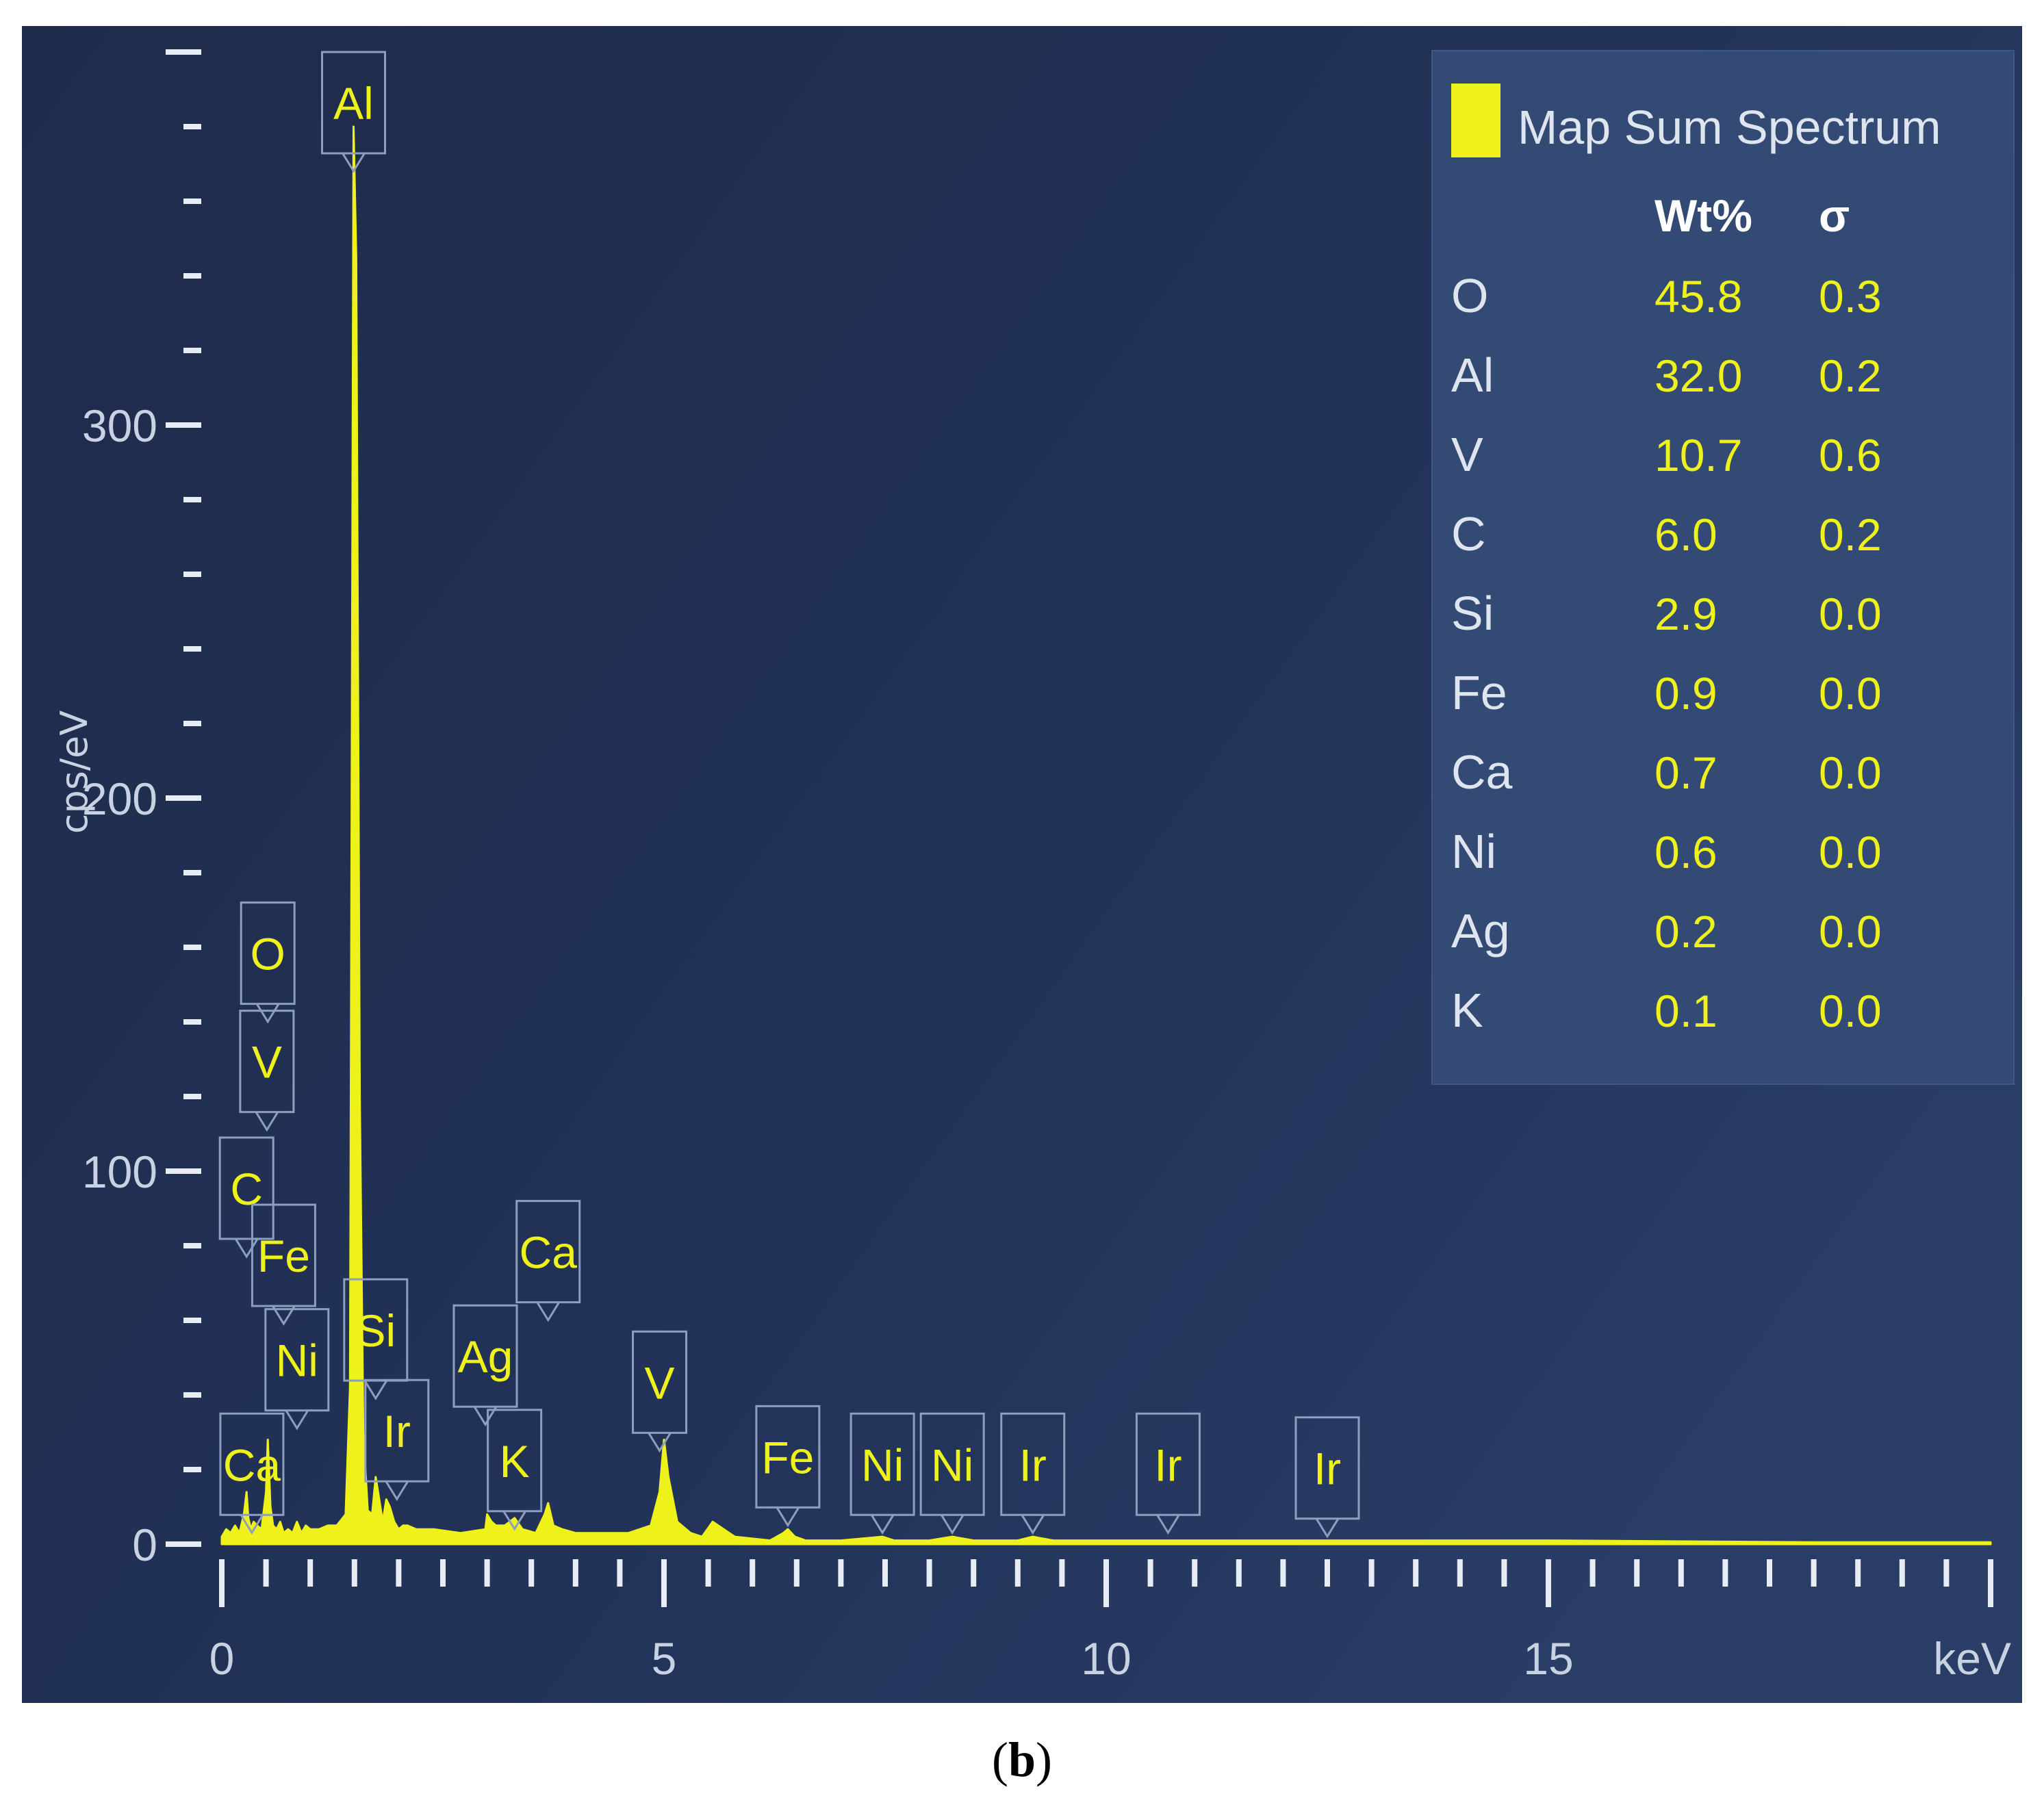  What do you see at coordinates (664, 1658) in the screenshot?
I see `x-tick-label: 5` at bounding box center [664, 1658].